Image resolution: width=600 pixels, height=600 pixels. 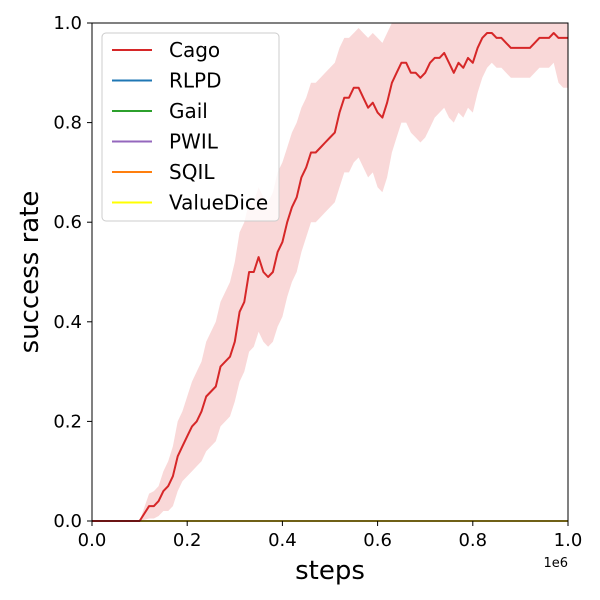 What do you see at coordinates (67, 23) in the screenshot?
I see `y-tick-label: 1.0` at bounding box center [67, 23].